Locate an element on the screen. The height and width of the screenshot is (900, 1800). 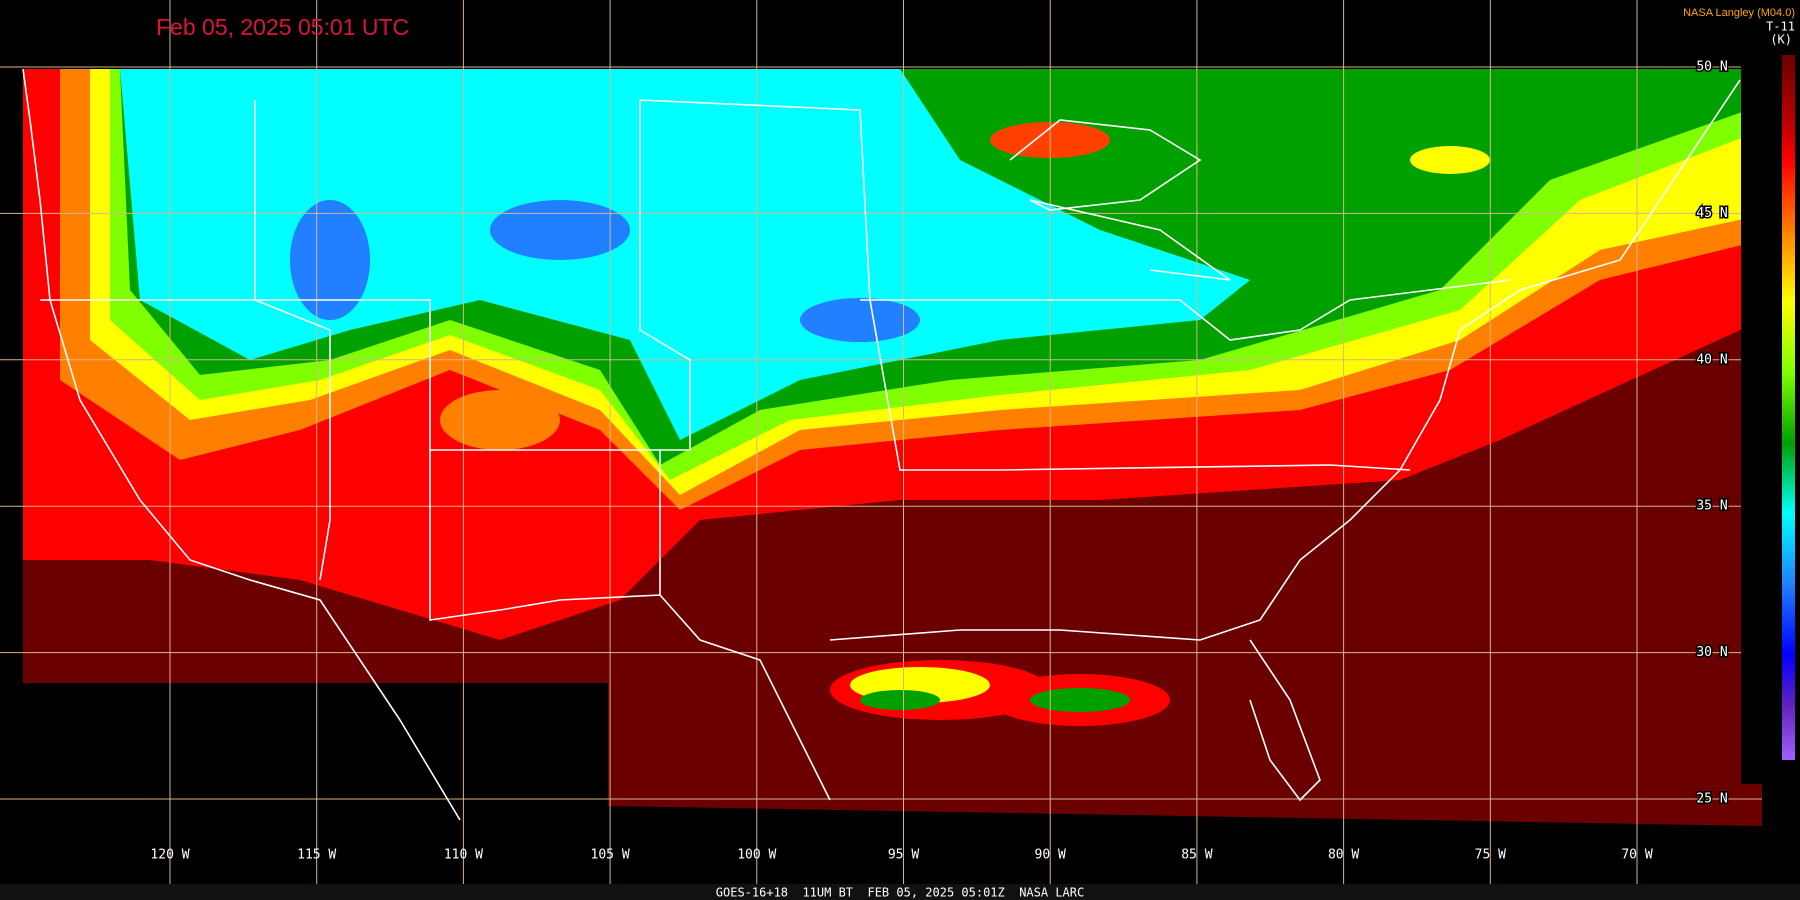
title: Feb 05, 2025 05:01 UTC is located at coordinates (282, 27).